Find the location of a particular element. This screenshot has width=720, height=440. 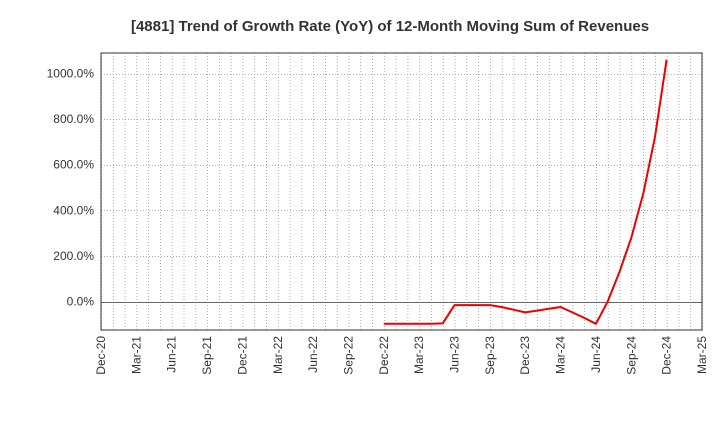

x-tick-label: Dec-24 is located at coordinates (667, 355).